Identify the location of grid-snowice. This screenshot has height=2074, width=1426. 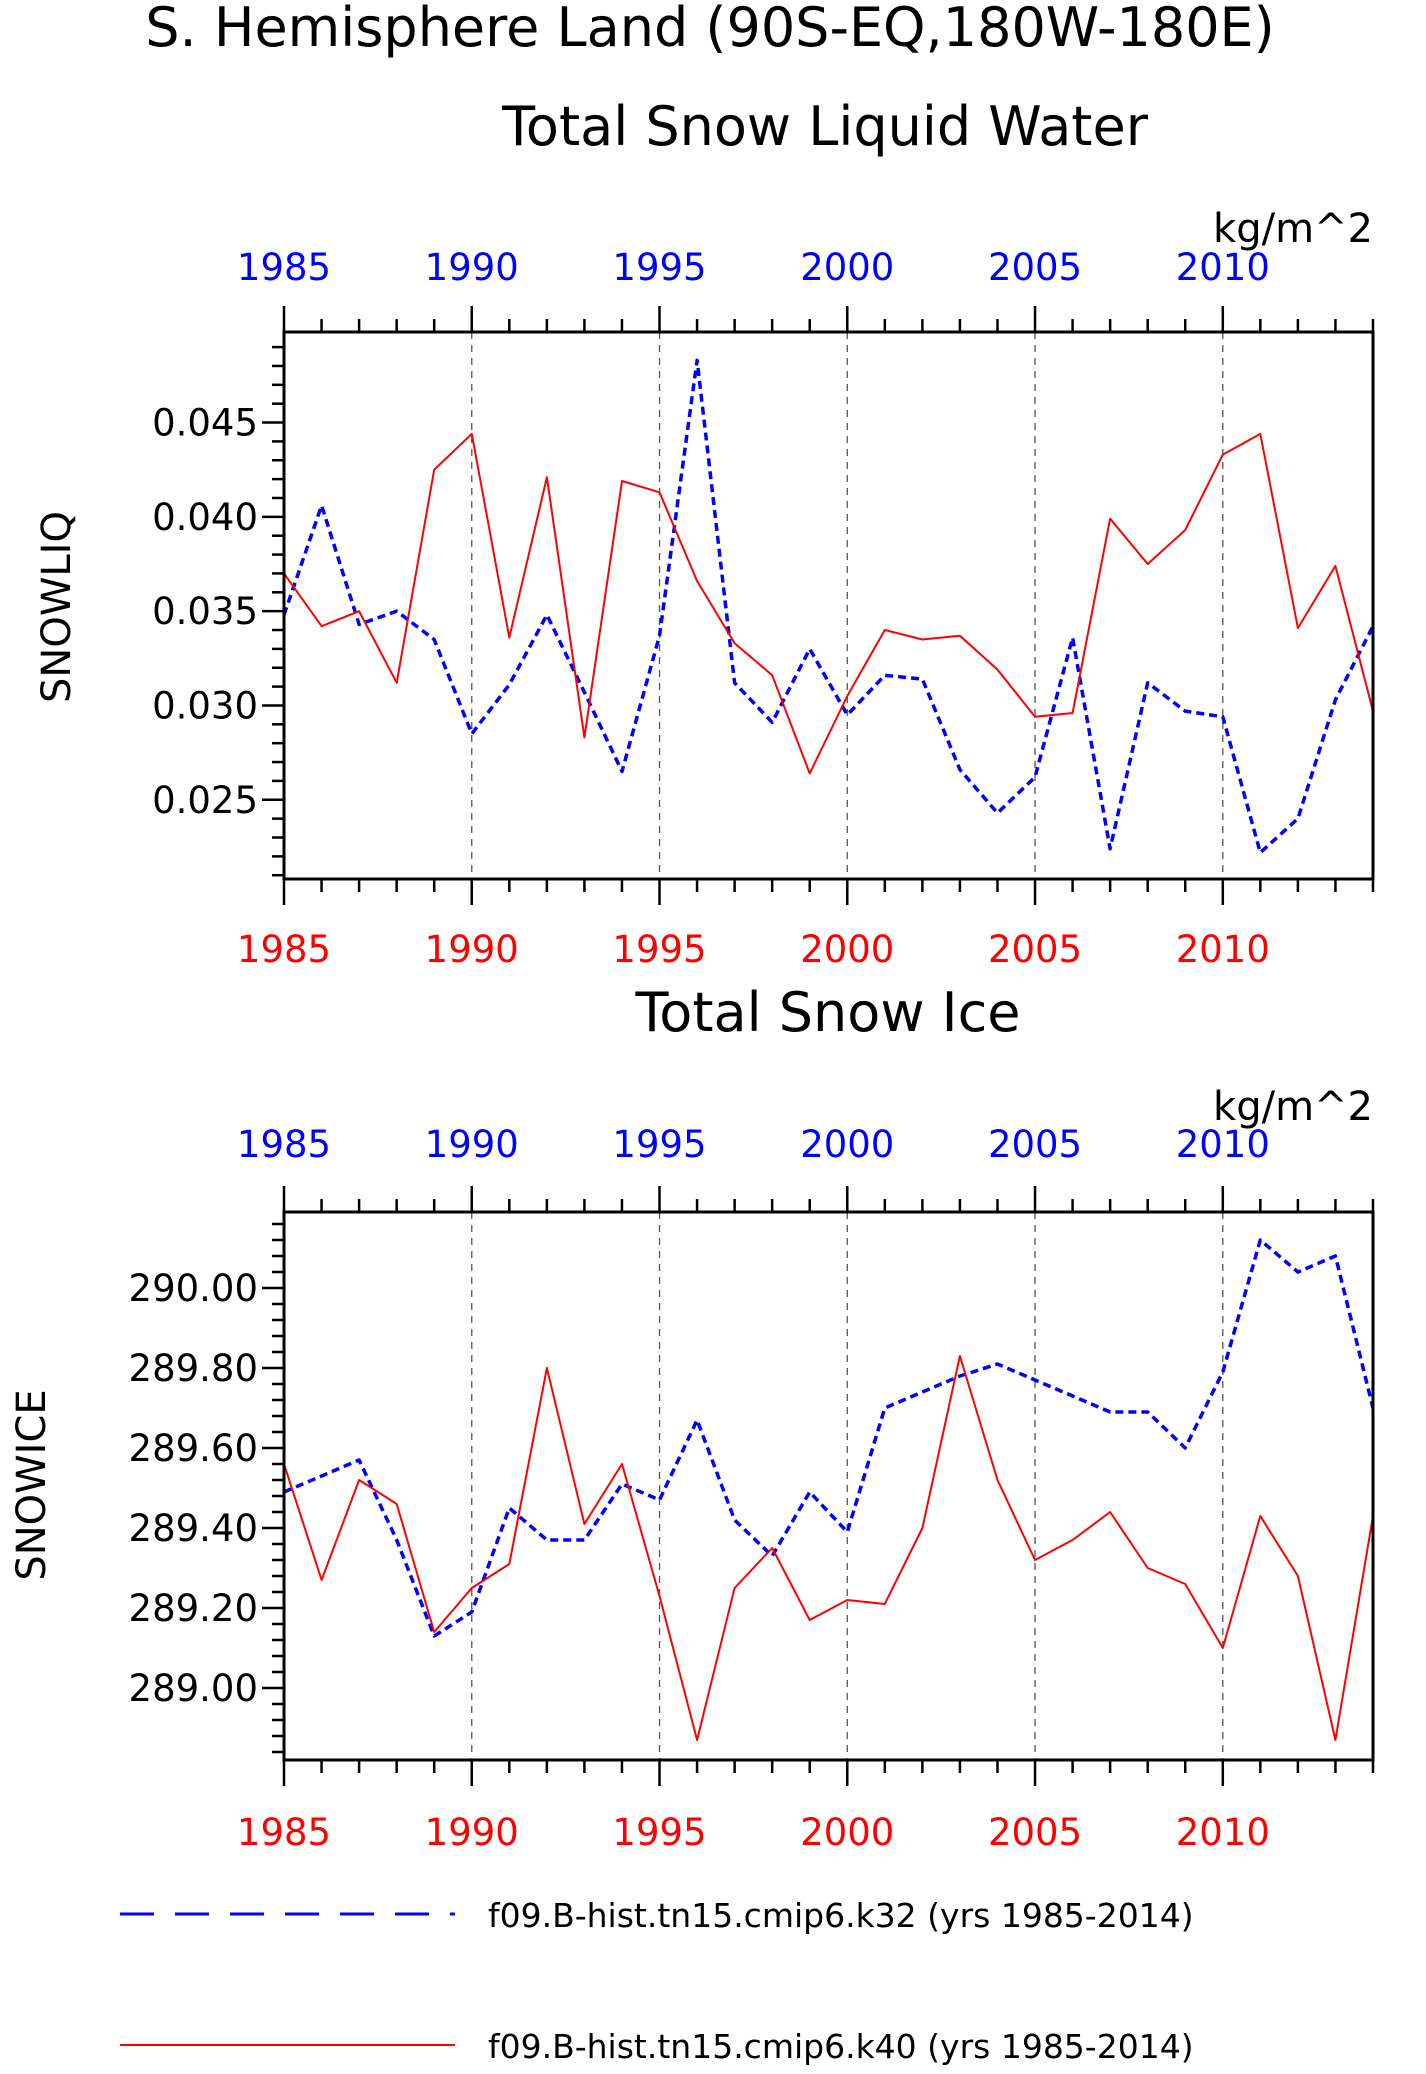
(847, 1486).